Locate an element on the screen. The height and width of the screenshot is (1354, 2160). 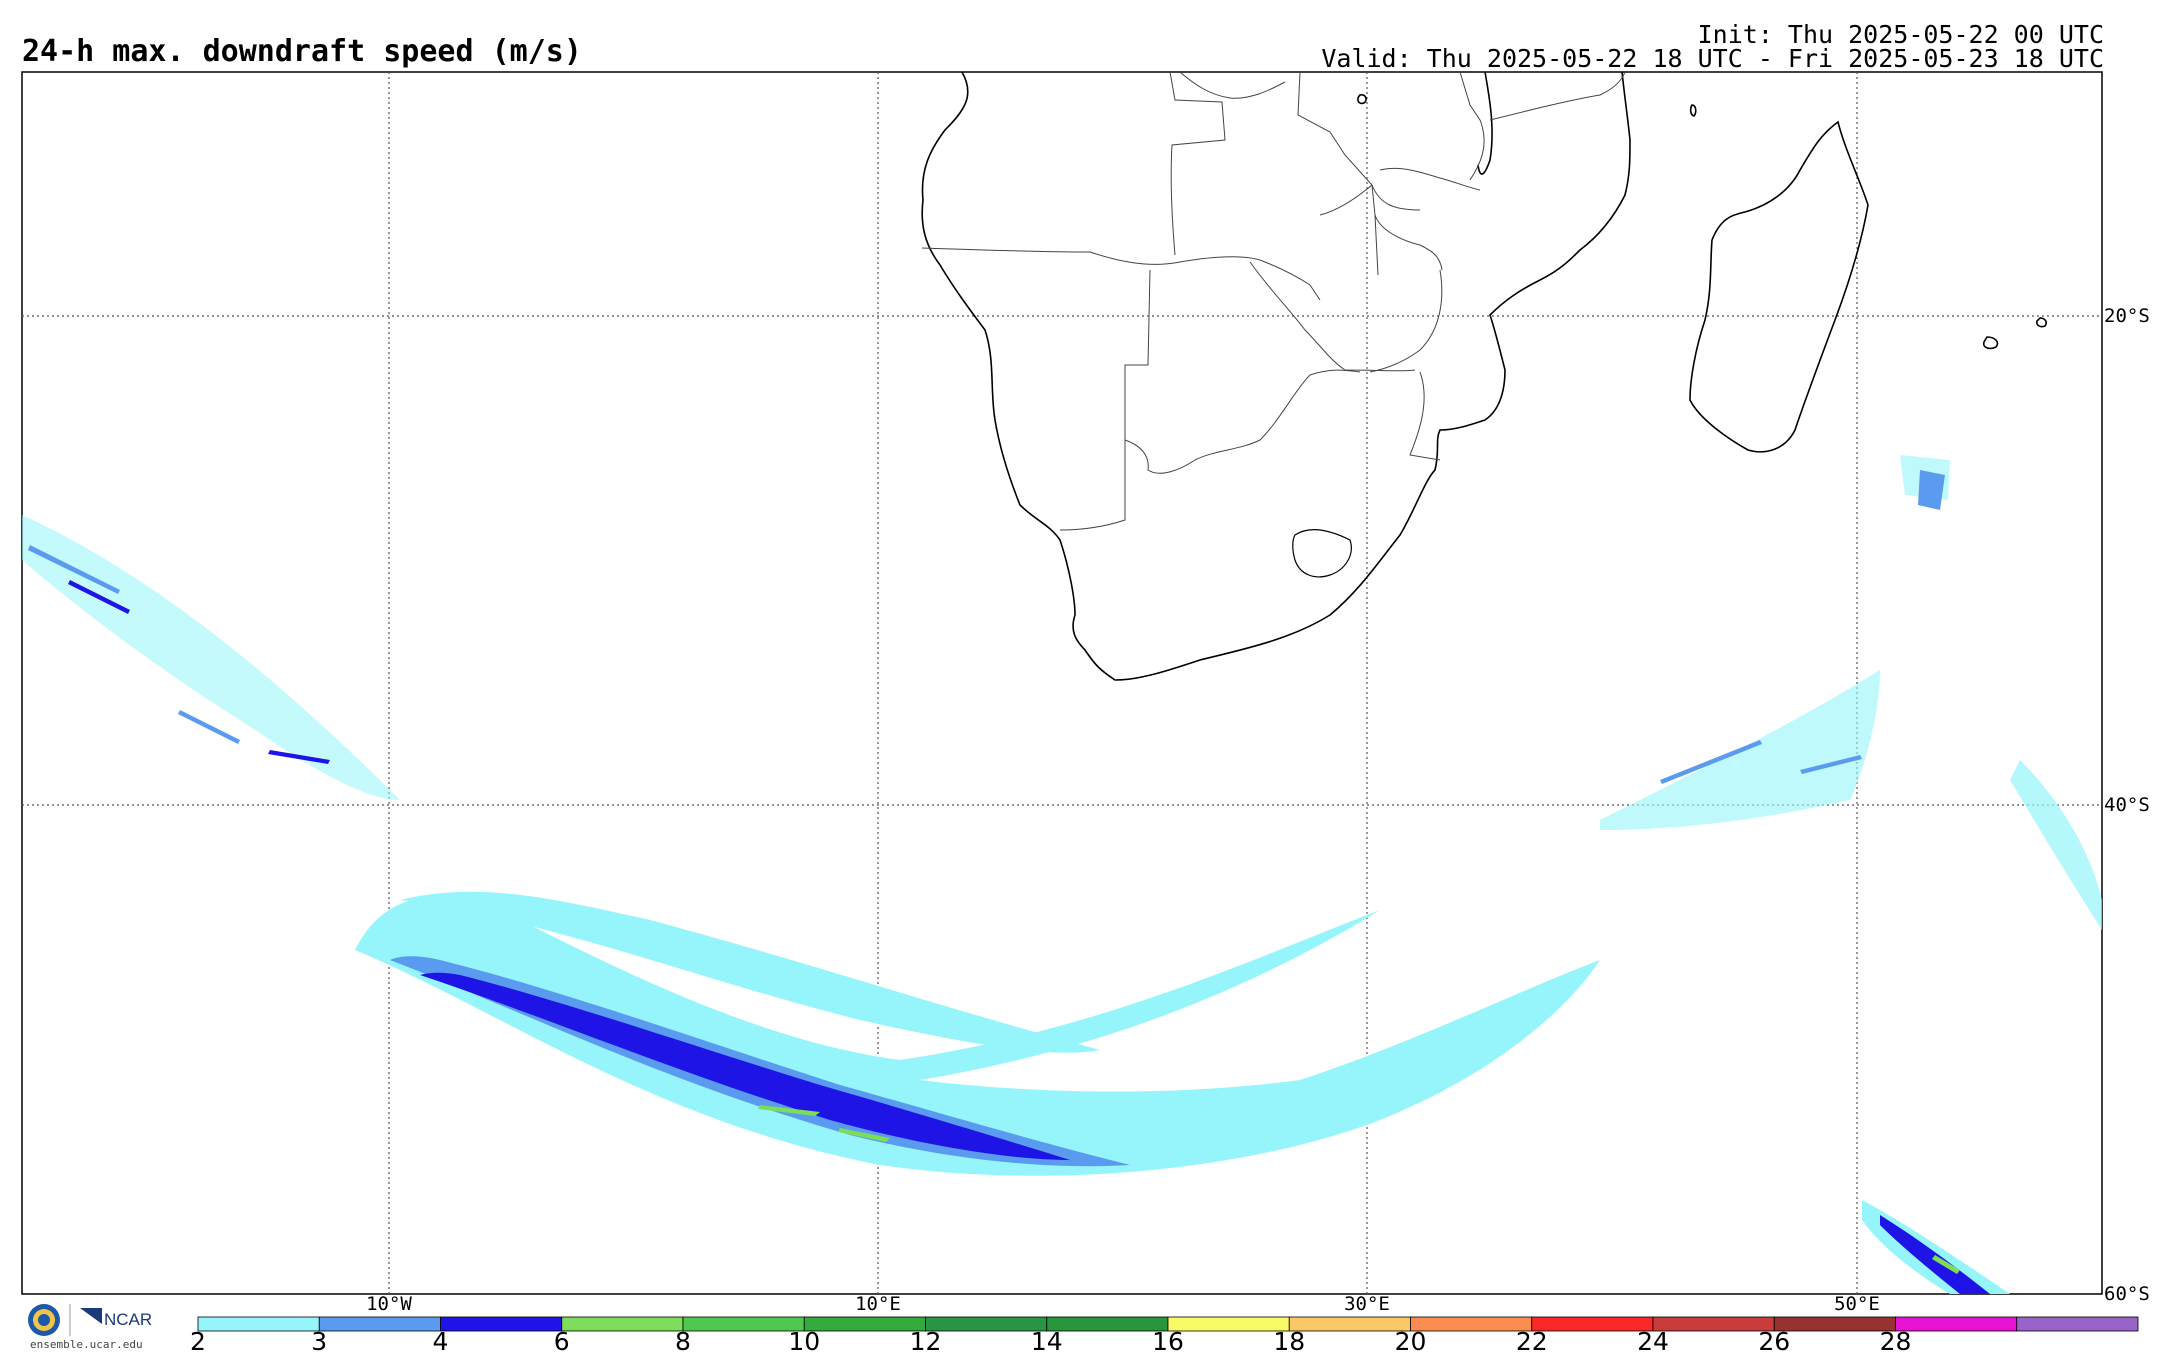
lon-label-10e: 10°E is located at coordinates (878, 1304).